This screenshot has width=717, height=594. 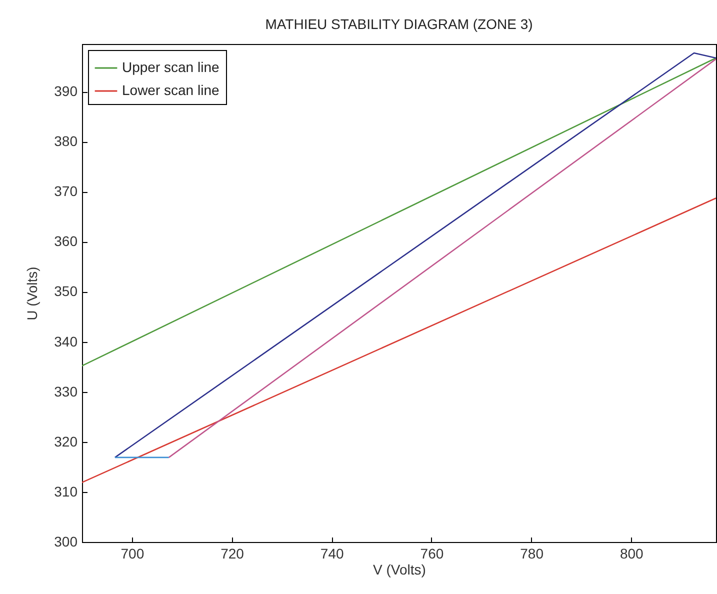 What do you see at coordinates (399, 570) in the screenshot?
I see `x-axis-title: V (Volts)` at bounding box center [399, 570].